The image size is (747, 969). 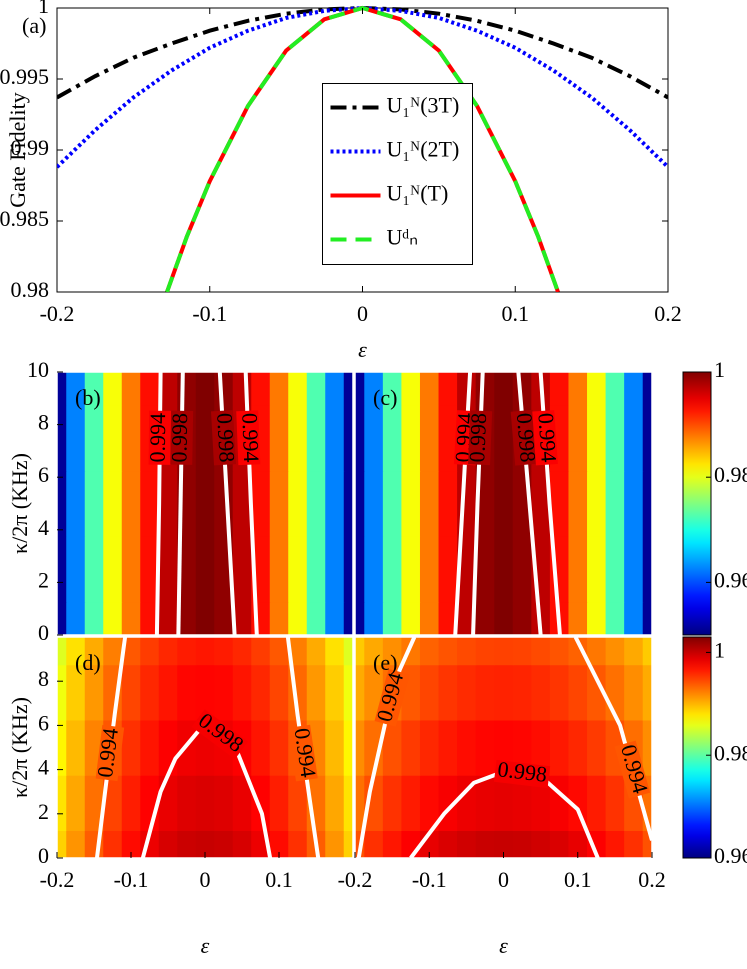 What do you see at coordinates (503, 945) in the screenshot?
I see `x-axis-label: ε` at bounding box center [503, 945].